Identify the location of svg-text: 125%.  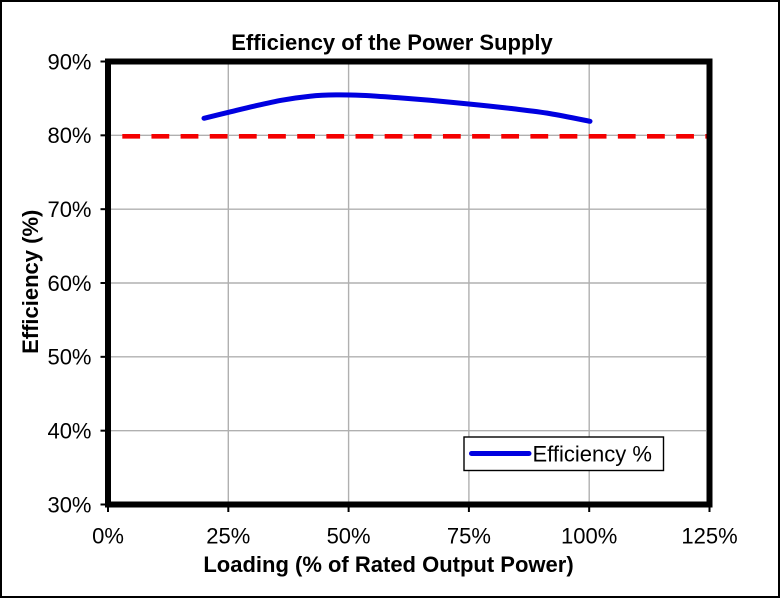
(709, 535).